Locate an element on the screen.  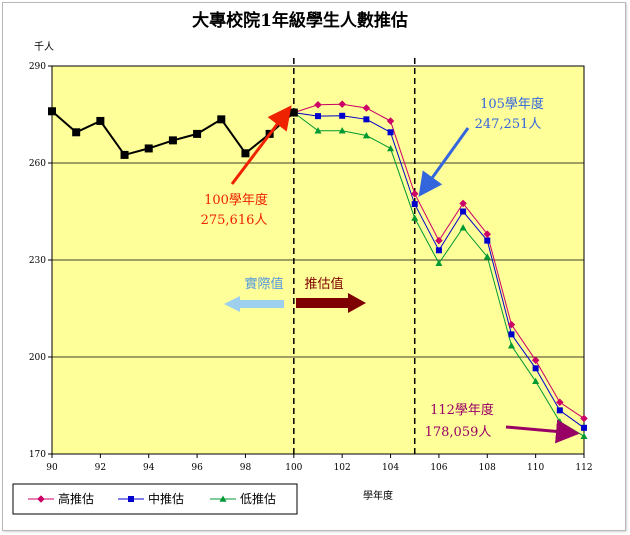
actual-arrow-left is located at coordinates (254, 304).